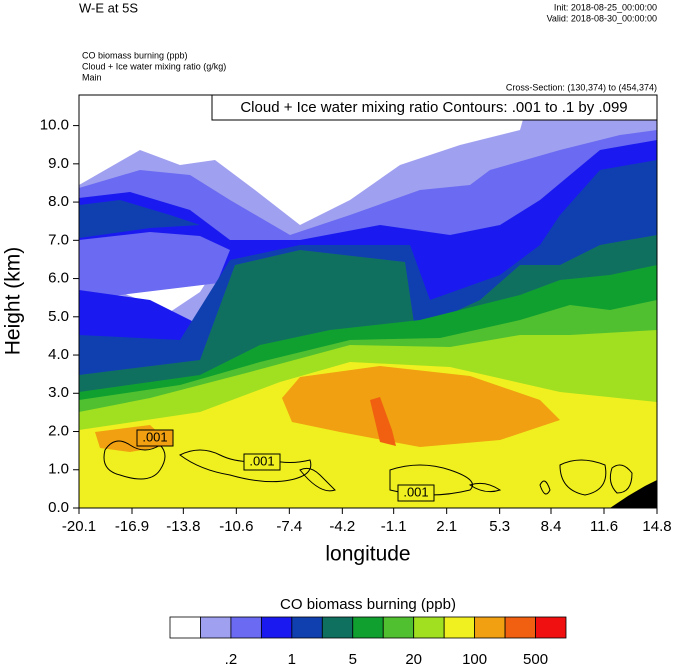 The width and height of the screenshot is (674, 667). Describe the element at coordinates (79, 526) in the screenshot. I see `x-tick-label: -20.1` at that location.